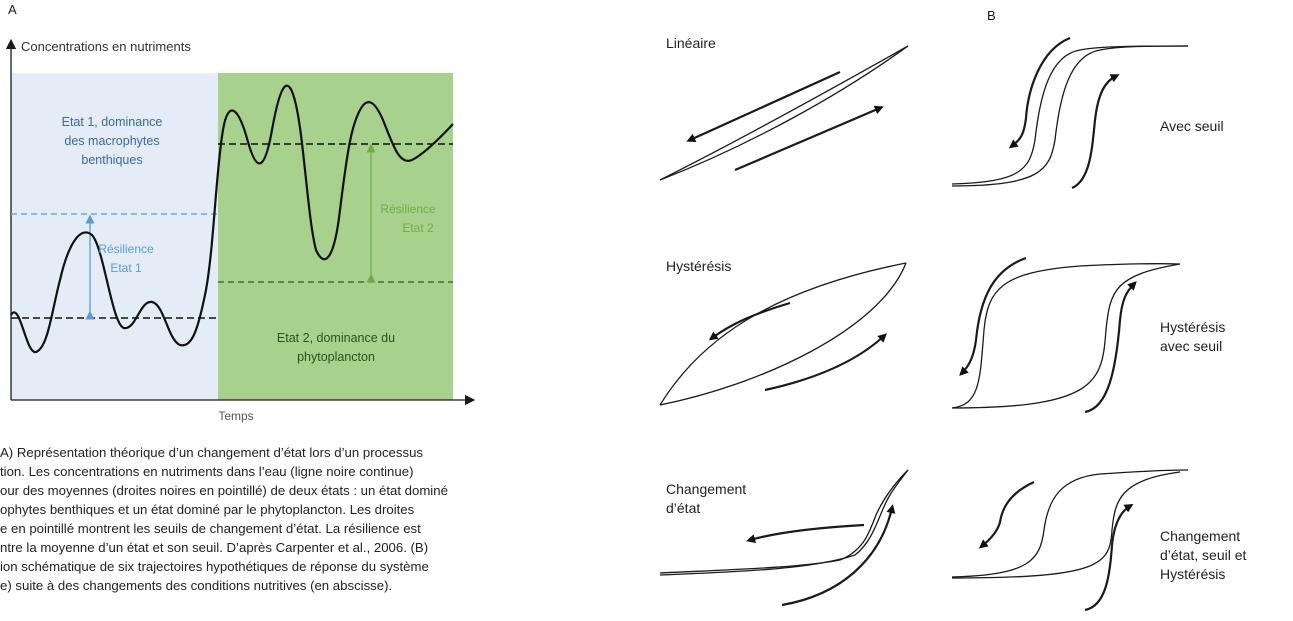 Image resolution: width=1293 pixels, height=621 pixels. What do you see at coordinates (1192, 337) in the screenshot?
I see `label-hysteresis-seuil: Hystérésis avec seuil` at bounding box center [1192, 337].